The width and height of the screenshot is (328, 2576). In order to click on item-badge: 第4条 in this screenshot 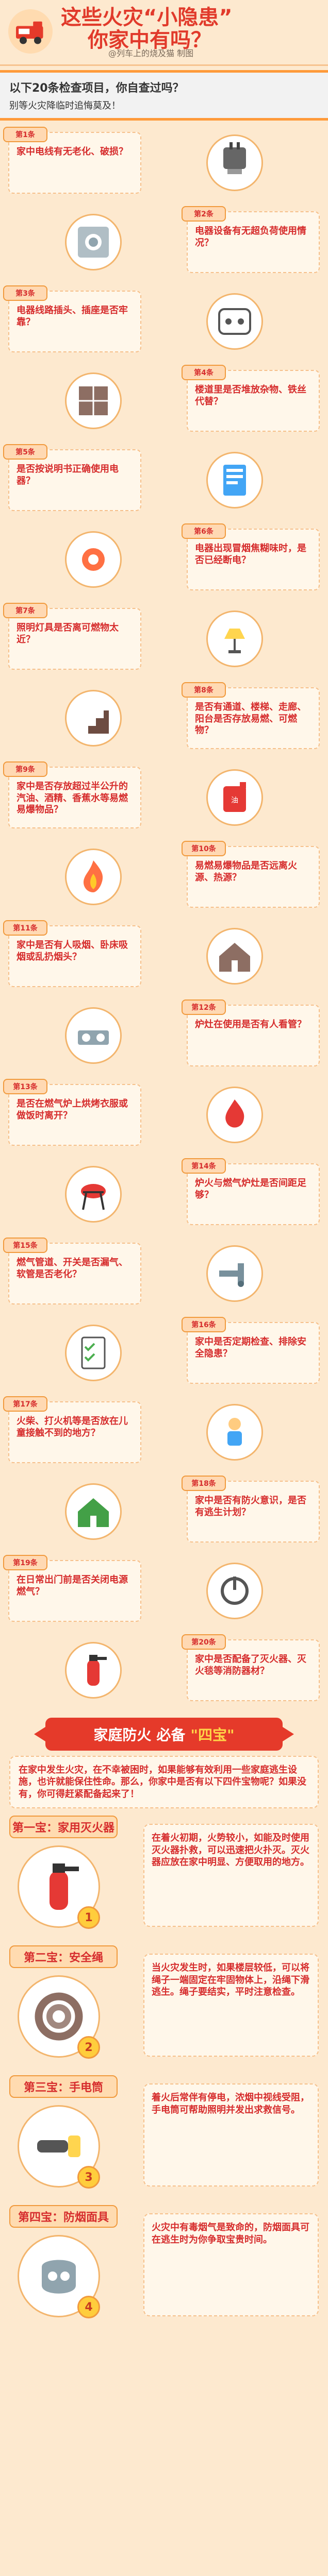, I will do `click(204, 372)`.